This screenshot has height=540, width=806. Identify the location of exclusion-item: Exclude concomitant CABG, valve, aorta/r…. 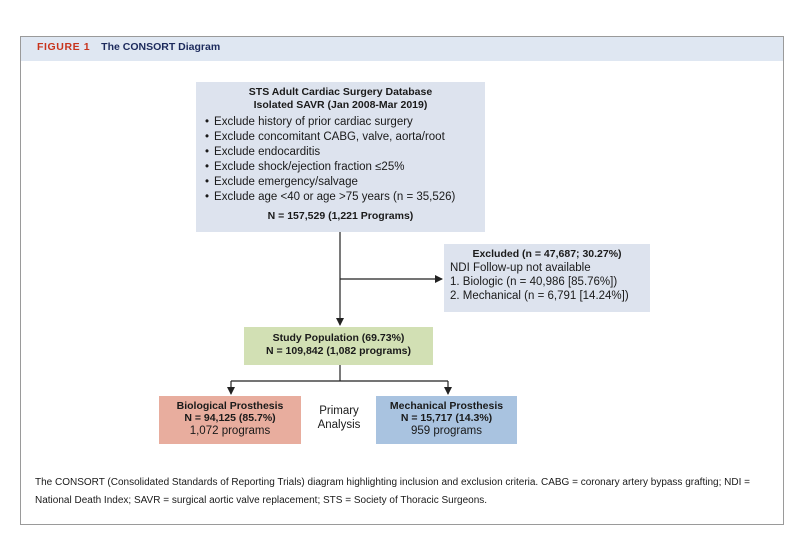
(345, 137).